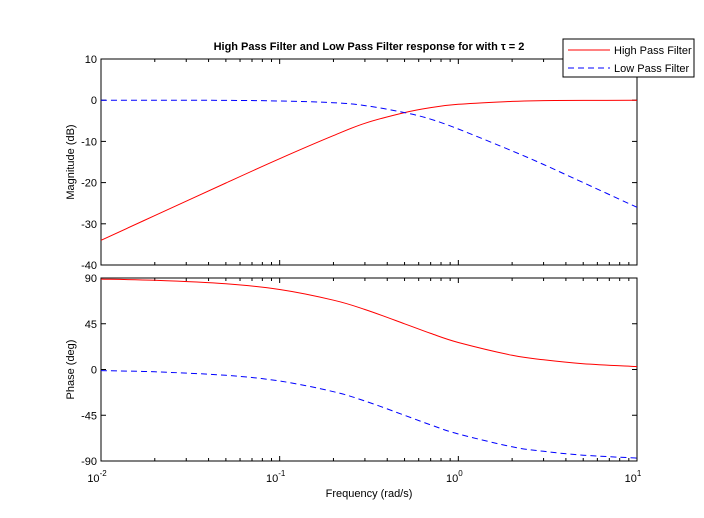  I want to click on phase-series-high-pass, so click(369, 323).